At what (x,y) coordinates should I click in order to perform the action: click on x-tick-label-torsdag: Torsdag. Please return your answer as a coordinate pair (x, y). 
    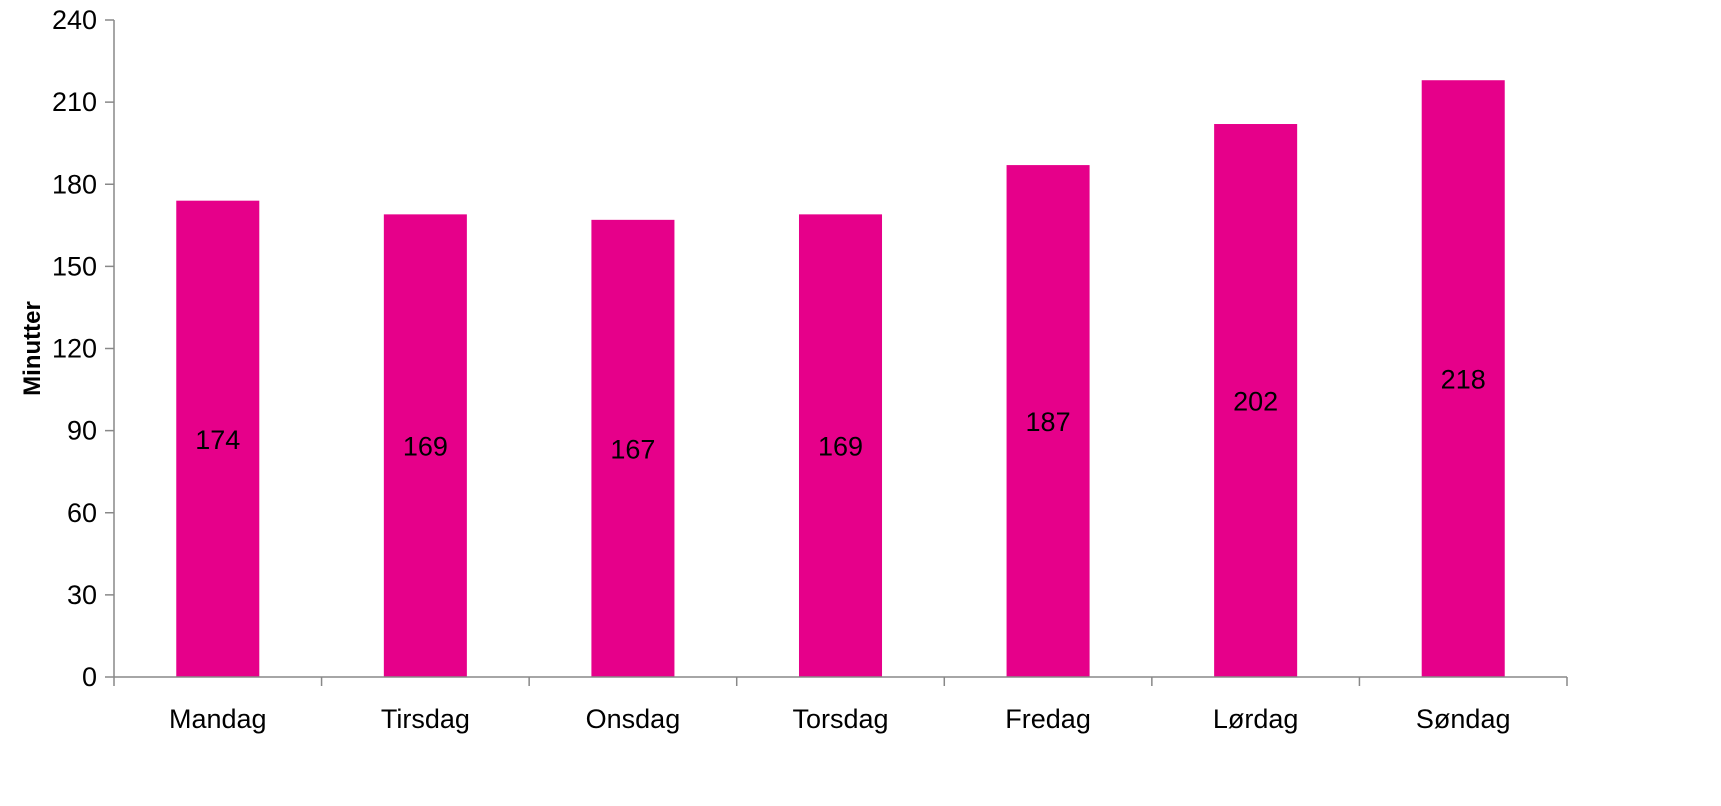
    Looking at the image, I should click on (840, 719).